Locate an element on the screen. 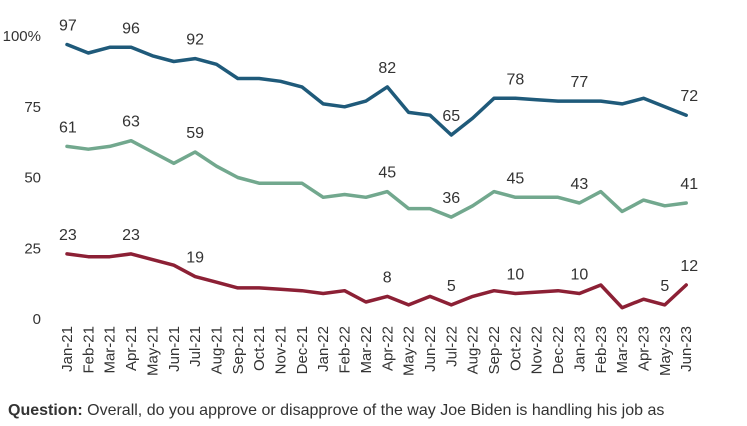  x-tick-label: Oct-21 is located at coordinates (259, 348).